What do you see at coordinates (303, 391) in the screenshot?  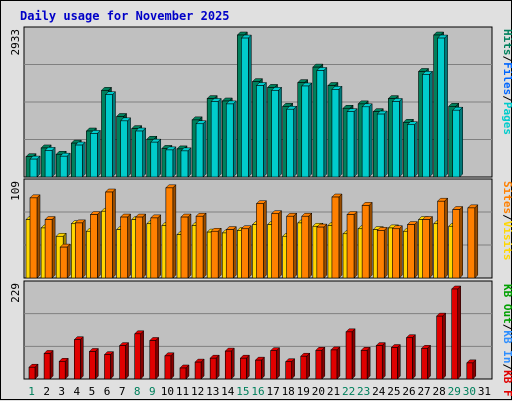 I see `x-tick-label: 19` at bounding box center [303, 391].